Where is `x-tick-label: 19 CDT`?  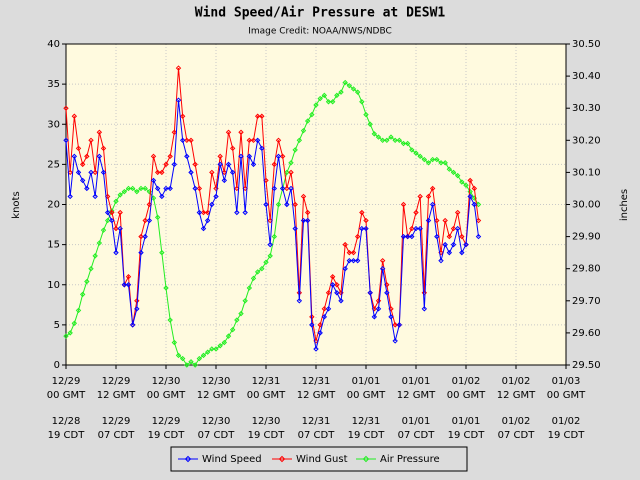 x-tick-label: 19 CDT is located at coordinates (67, 435).